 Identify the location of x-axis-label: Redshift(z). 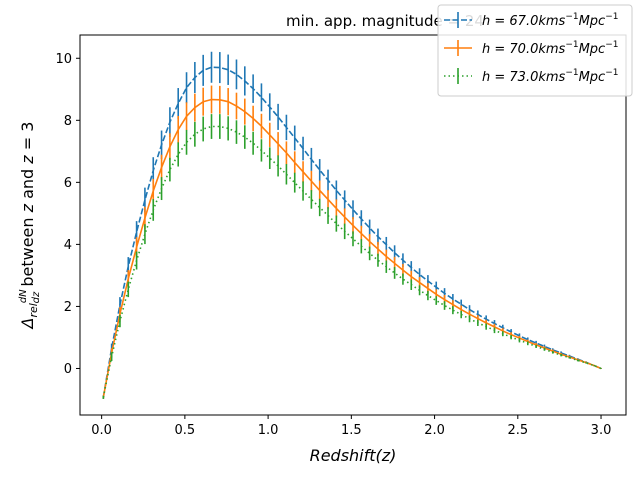
(353, 455).